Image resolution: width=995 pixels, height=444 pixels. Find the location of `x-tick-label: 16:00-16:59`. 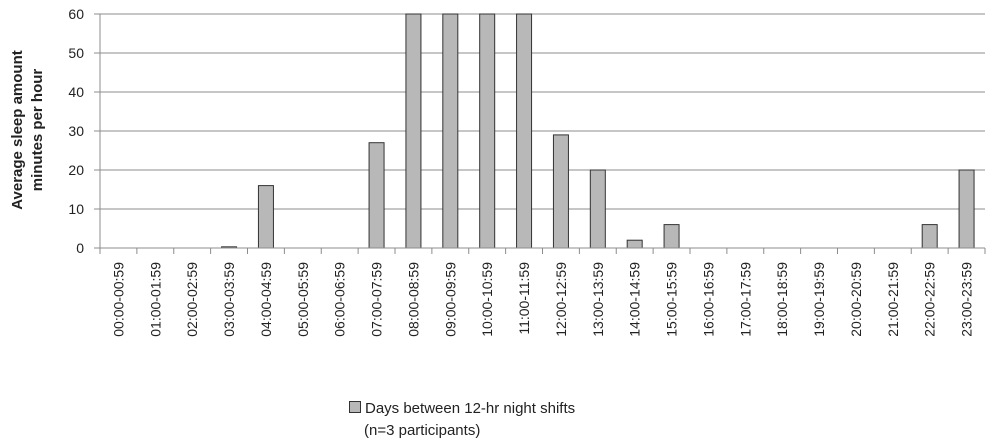

x-tick-label: 16:00-16:59 is located at coordinates (708, 299).